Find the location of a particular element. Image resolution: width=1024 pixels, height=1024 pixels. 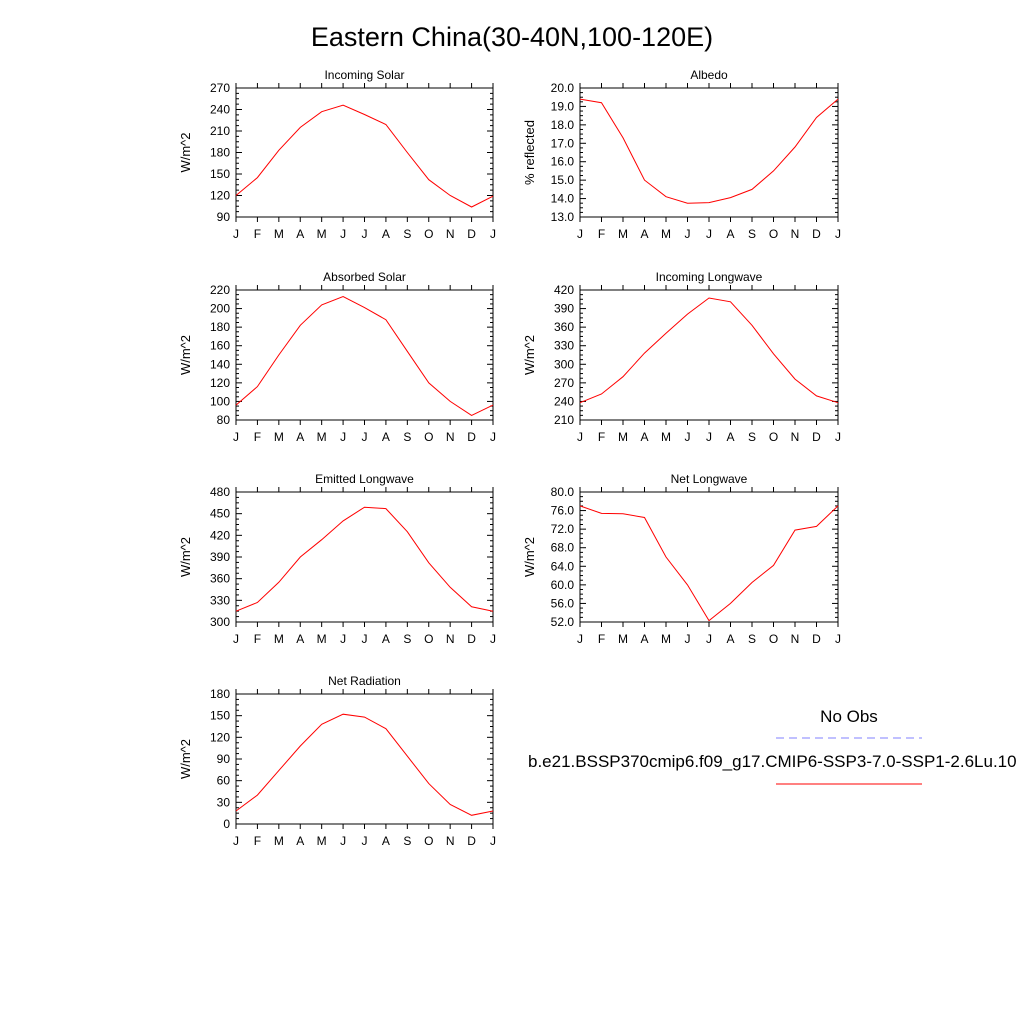

y-tick-label: 300 is located at coordinates (220, 622).